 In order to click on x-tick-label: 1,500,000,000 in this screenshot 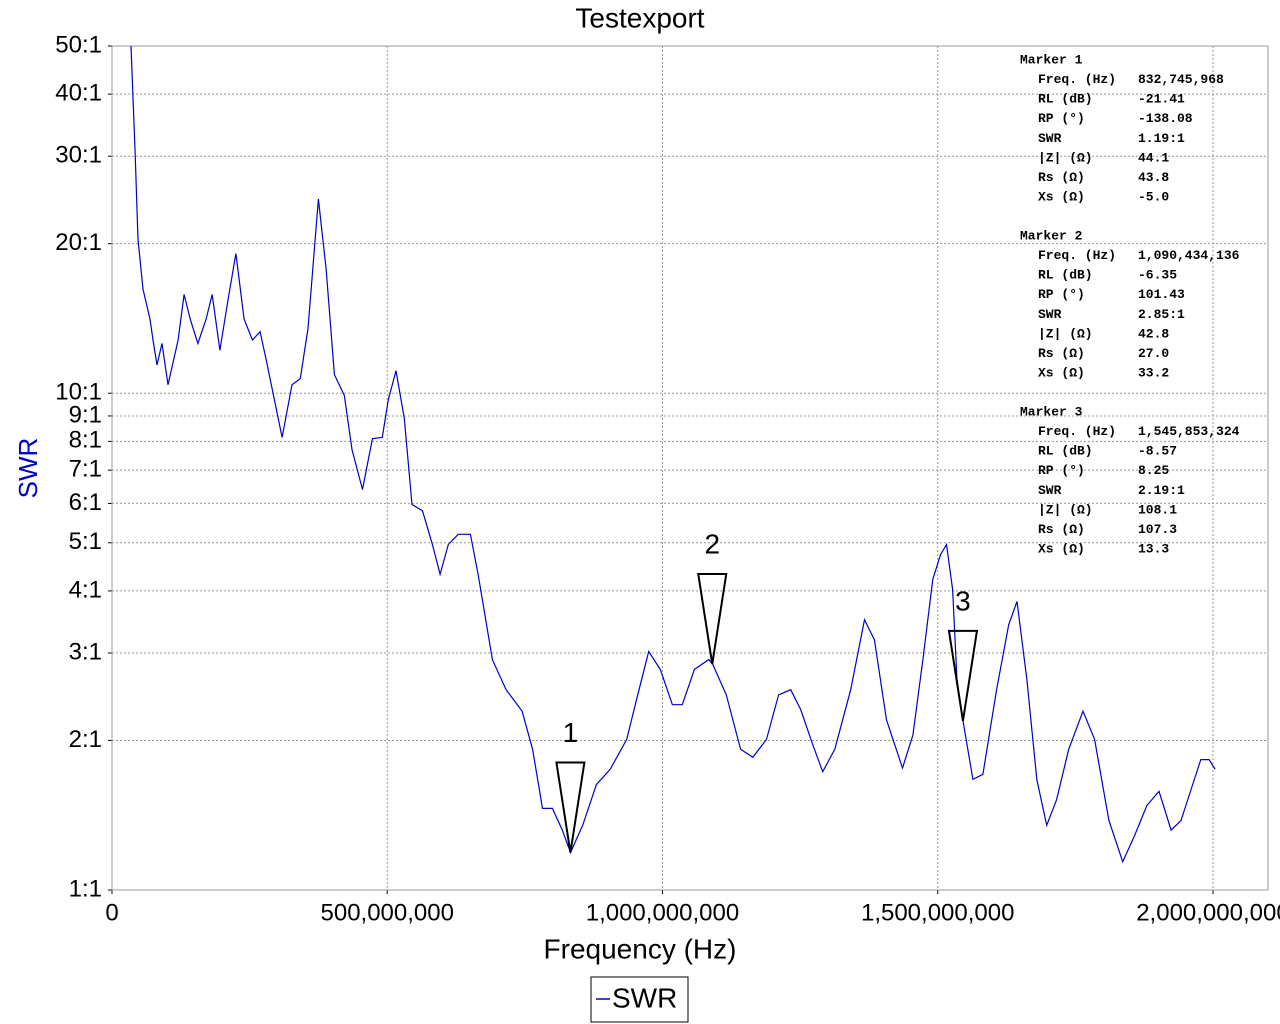, I will do `click(937, 912)`.